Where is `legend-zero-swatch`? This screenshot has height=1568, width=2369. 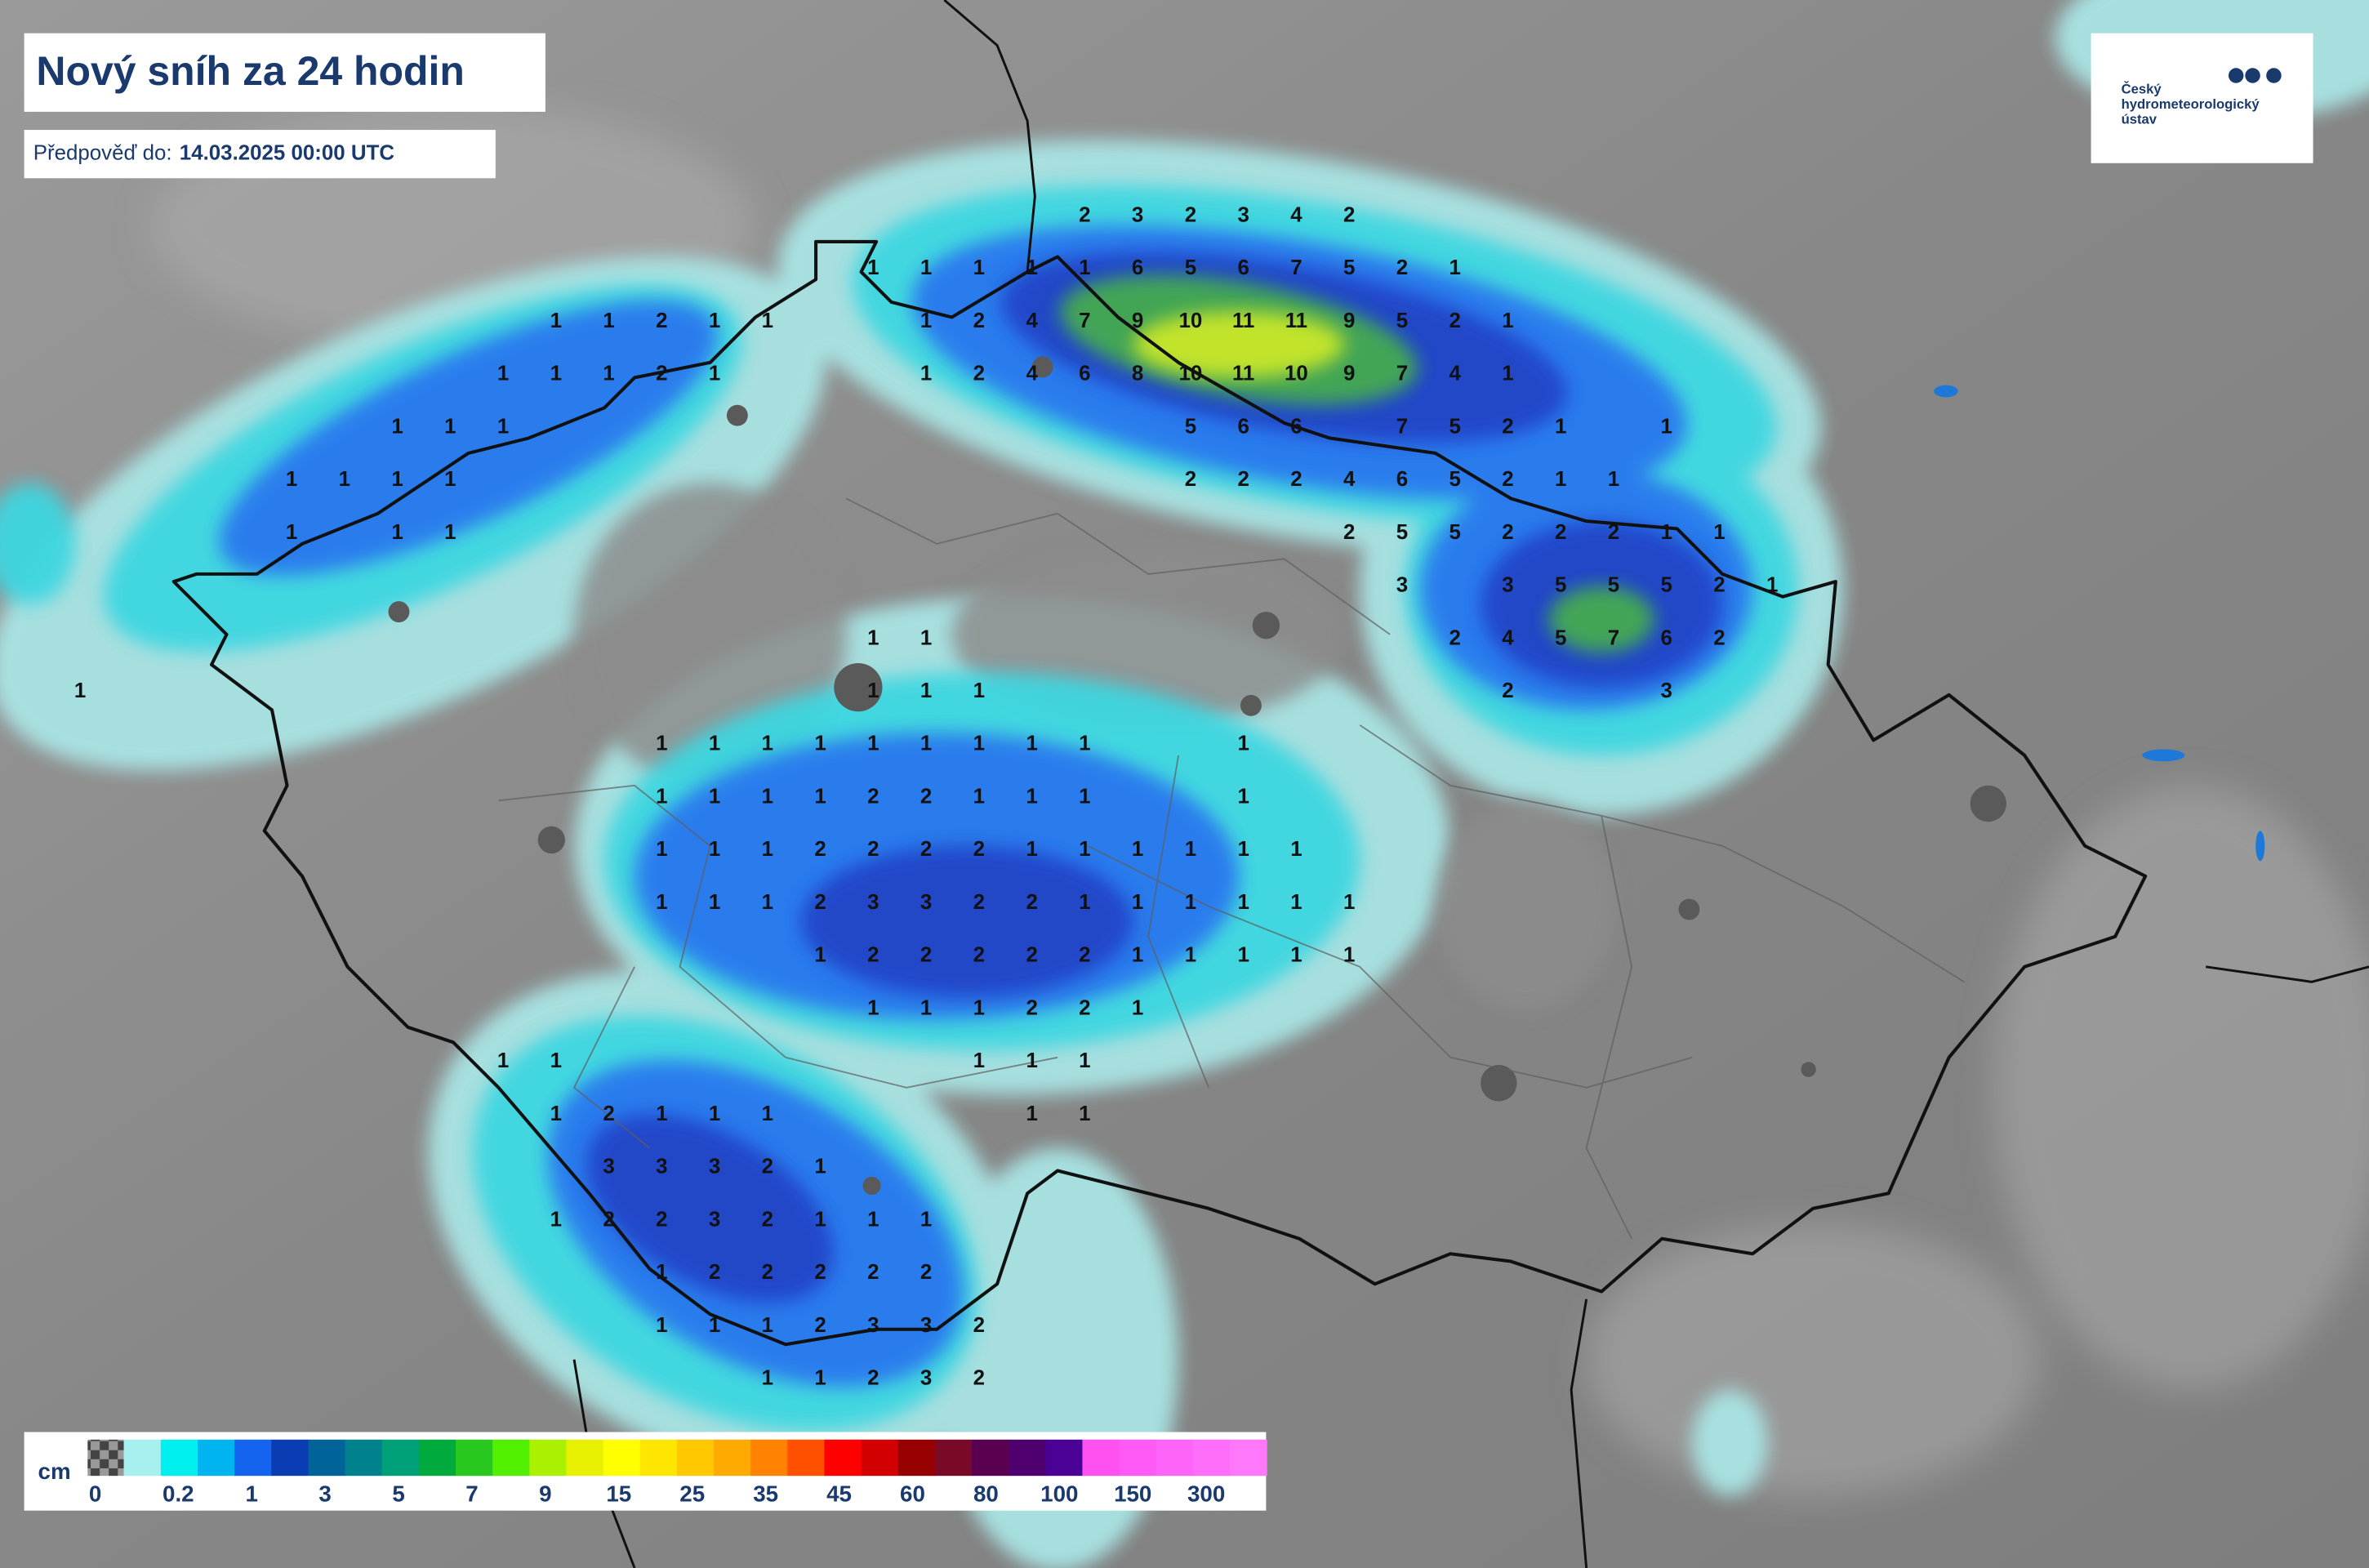 legend-zero-swatch is located at coordinates (105, 1458).